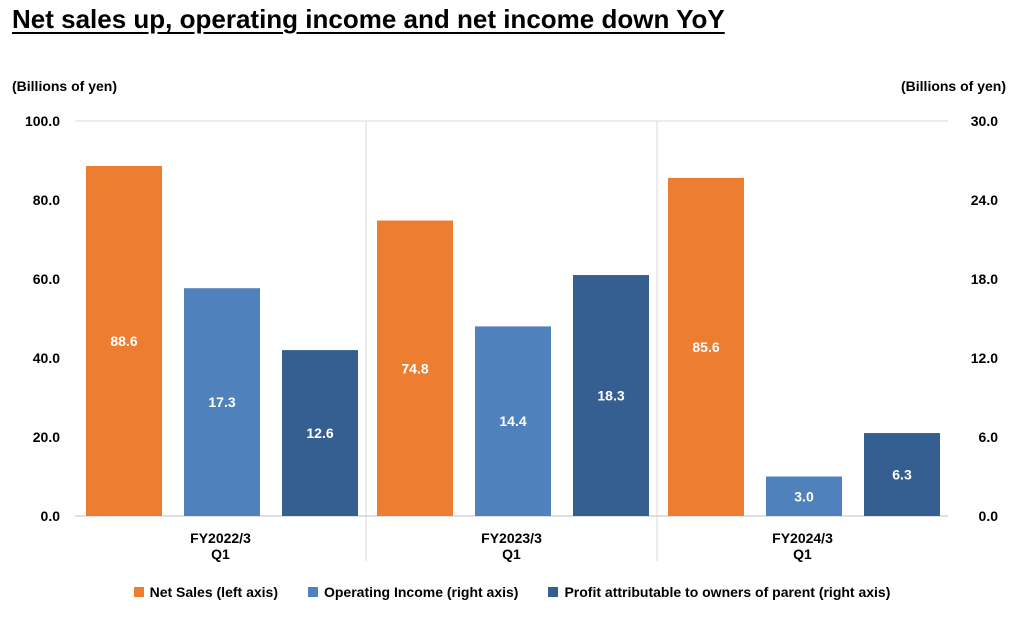 The width and height of the screenshot is (1024, 623). What do you see at coordinates (51, 516) in the screenshot?
I see `left-tick-label: 0.0` at bounding box center [51, 516].